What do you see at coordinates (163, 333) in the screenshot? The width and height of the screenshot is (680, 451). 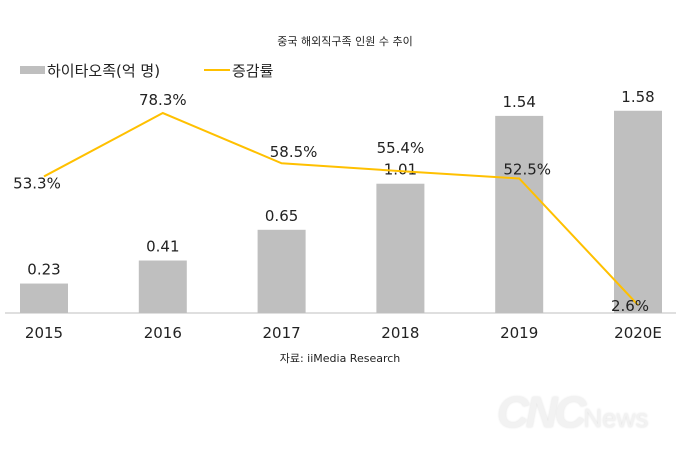 I see `x-tick-label: 2016` at bounding box center [163, 333].